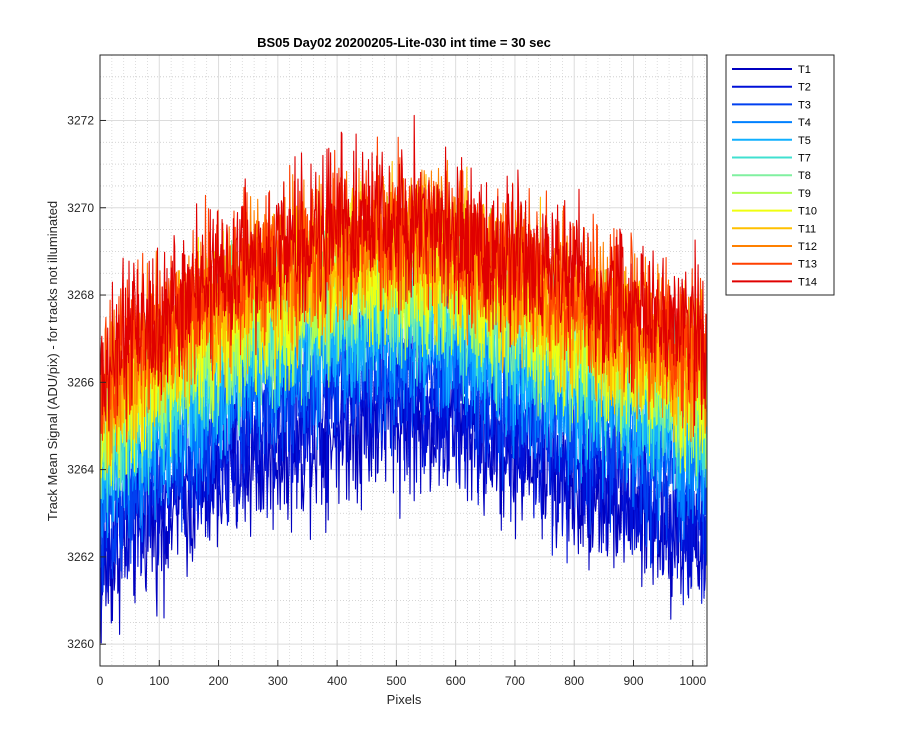 This screenshot has width=900, height=750. What do you see at coordinates (807, 247) in the screenshot?
I see `legend-label-t12: T12` at bounding box center [807, 247].